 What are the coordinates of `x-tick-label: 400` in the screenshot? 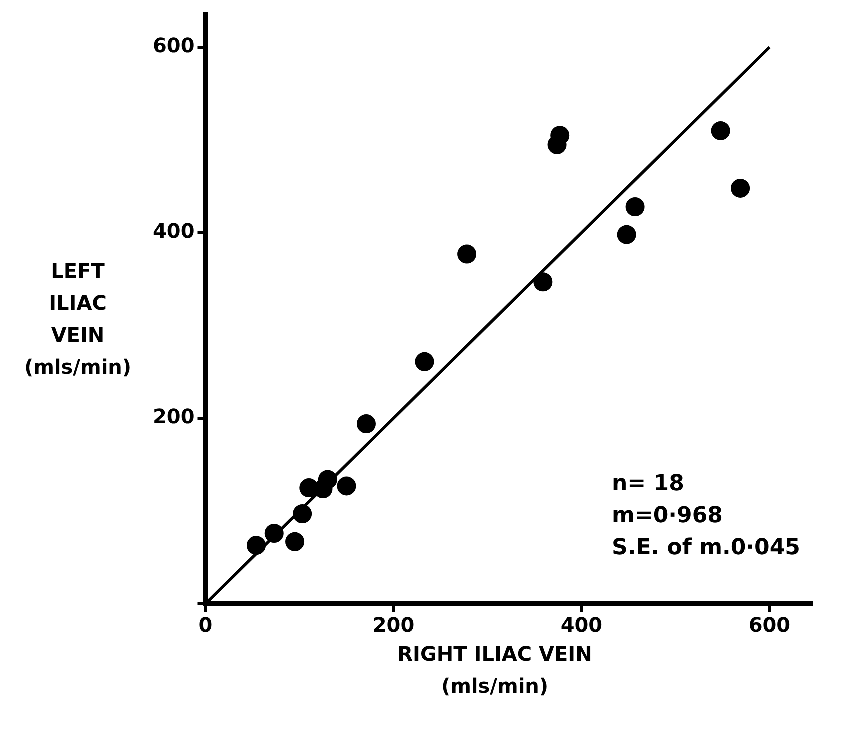 It's located at (581, 625).